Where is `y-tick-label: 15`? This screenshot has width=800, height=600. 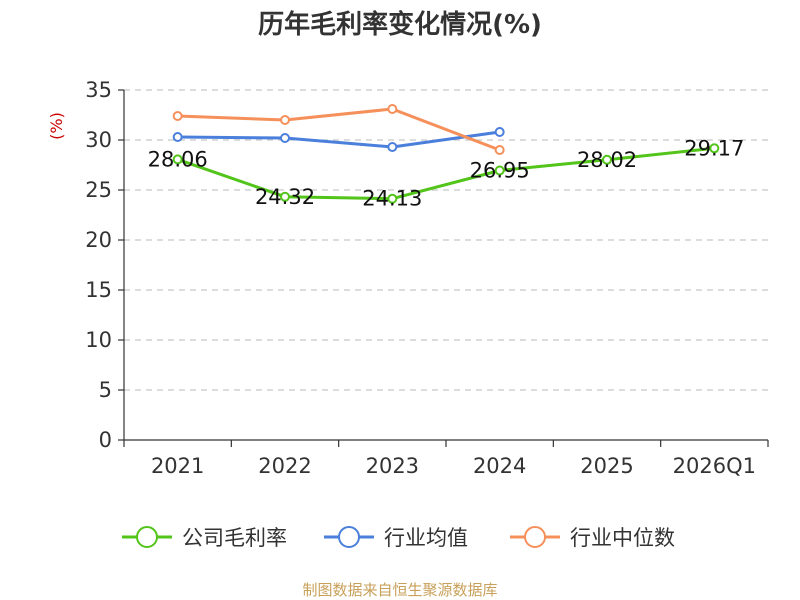
y-tick-label: 15 is located at coordinates (98, 290).